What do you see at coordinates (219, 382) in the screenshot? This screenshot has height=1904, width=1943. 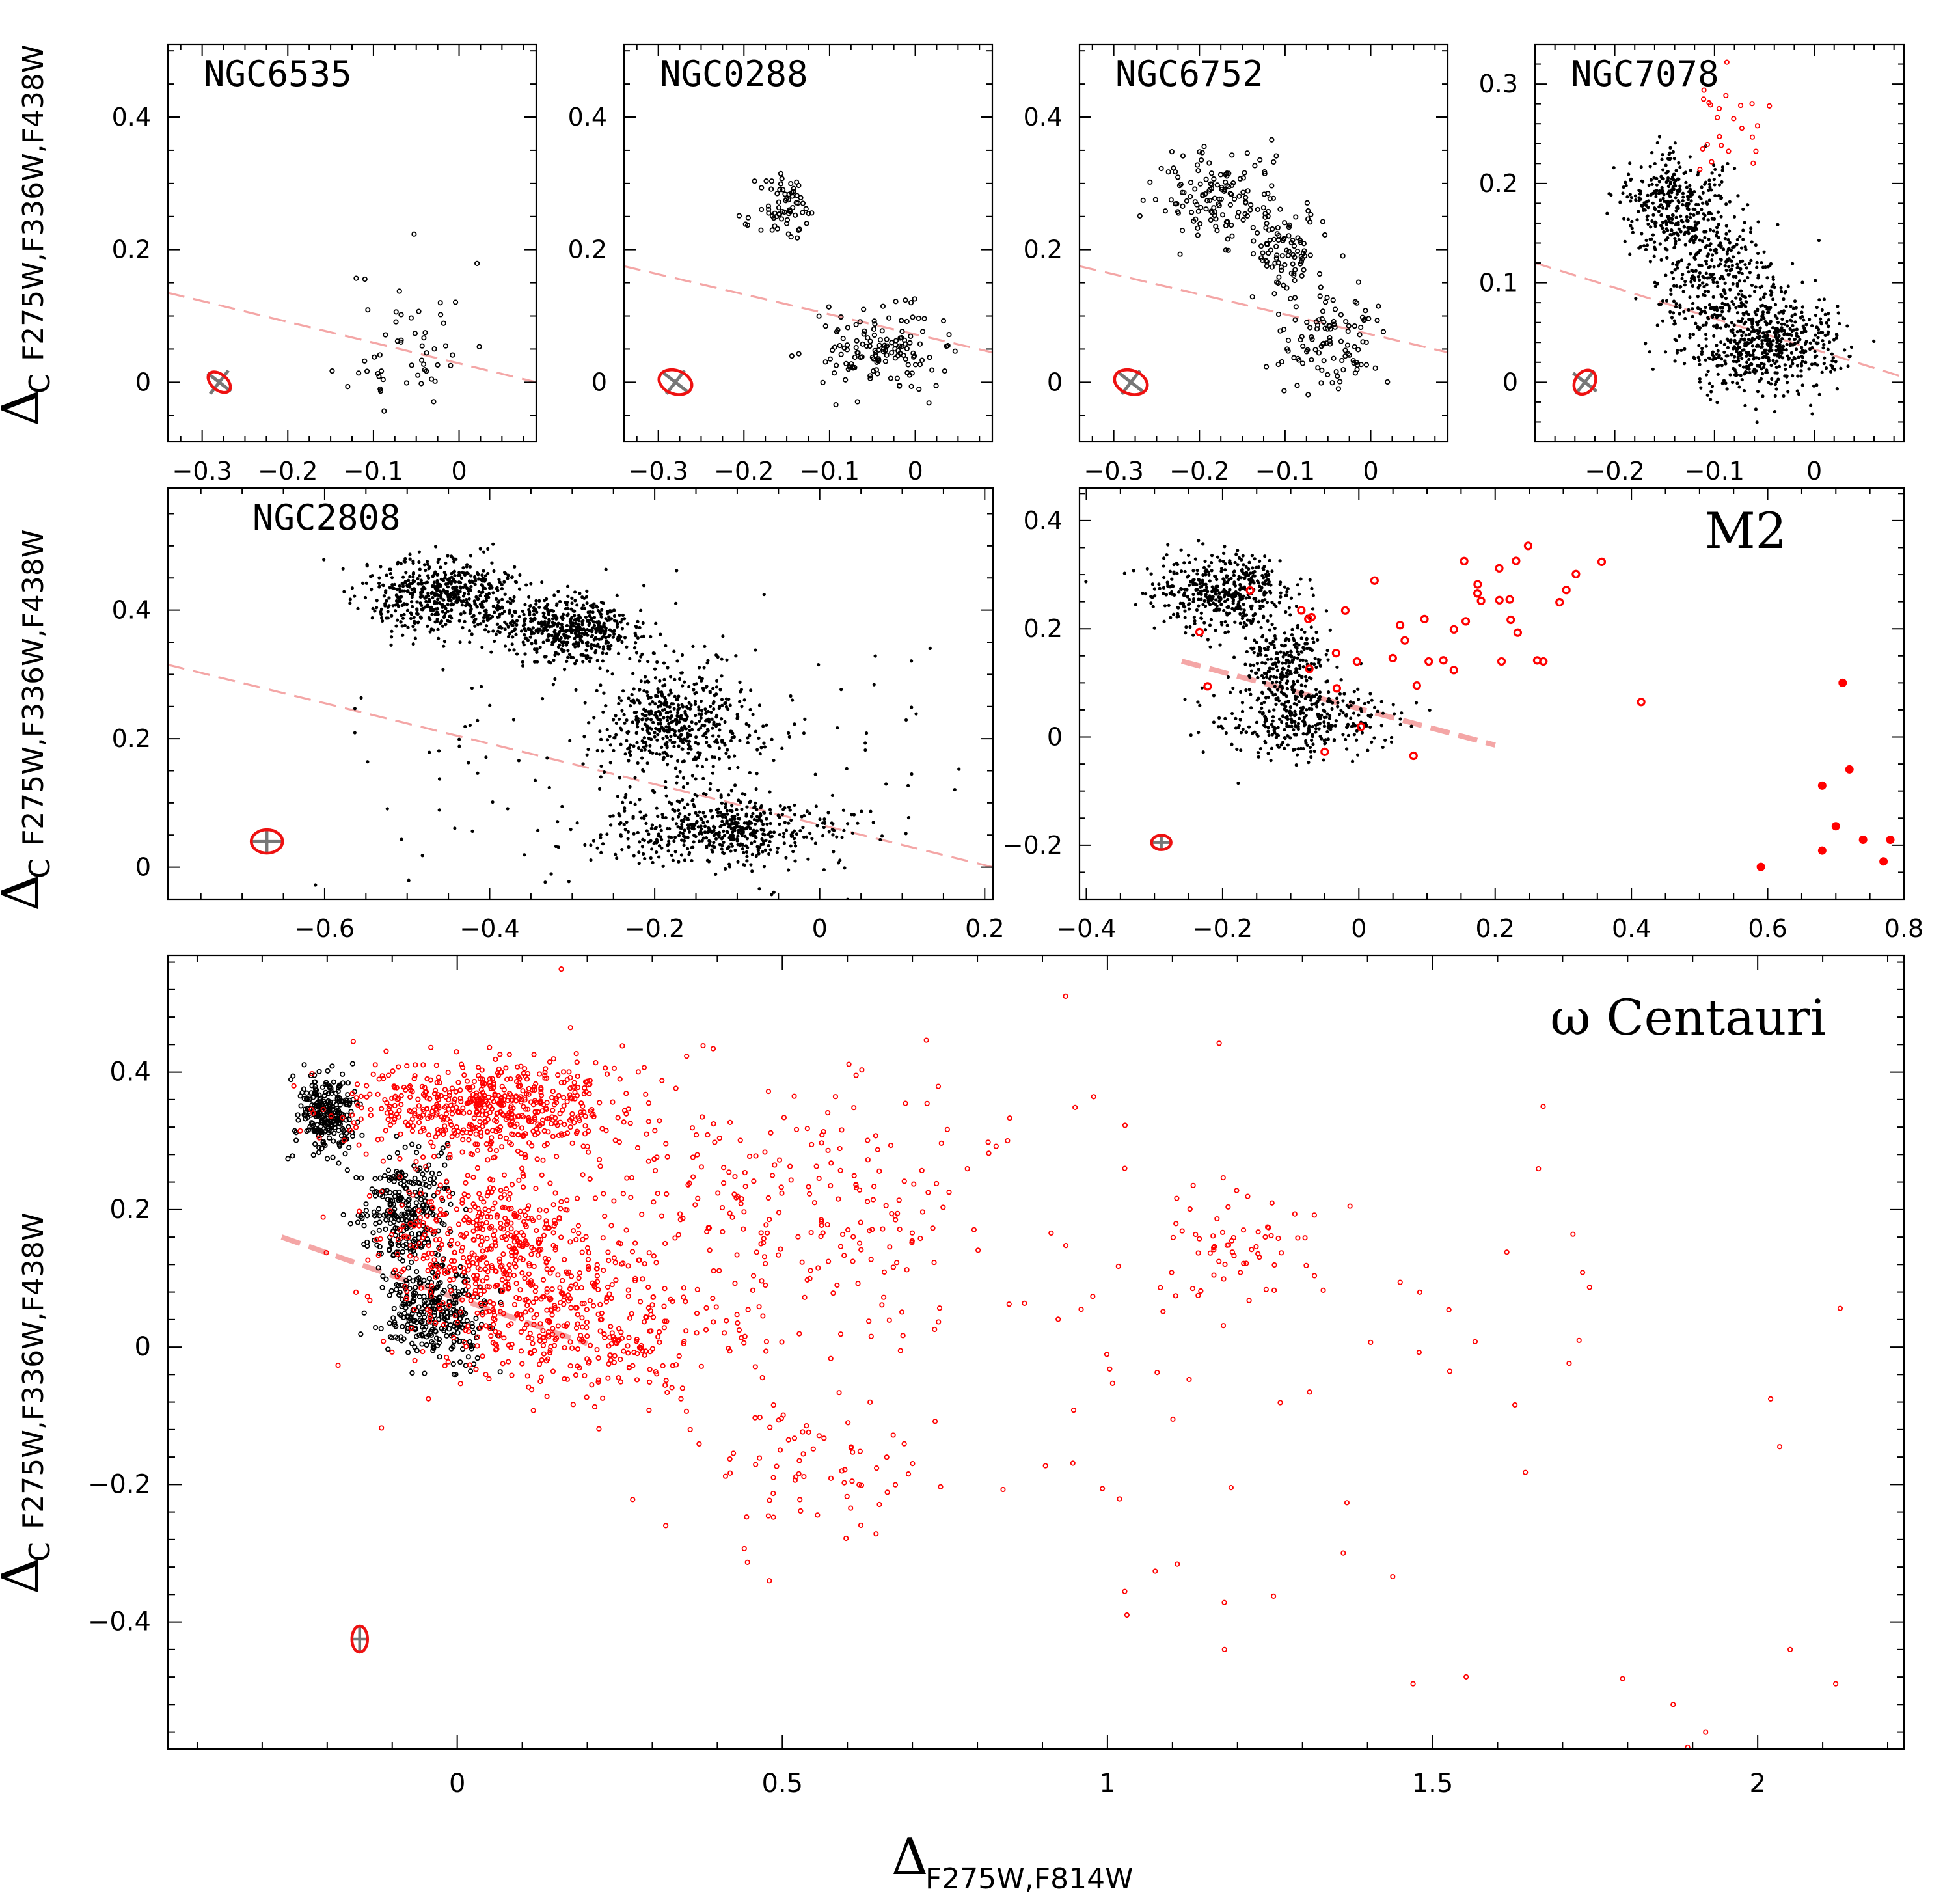 I see `ngc6535-error-marker` at bounding box center [219, 382].